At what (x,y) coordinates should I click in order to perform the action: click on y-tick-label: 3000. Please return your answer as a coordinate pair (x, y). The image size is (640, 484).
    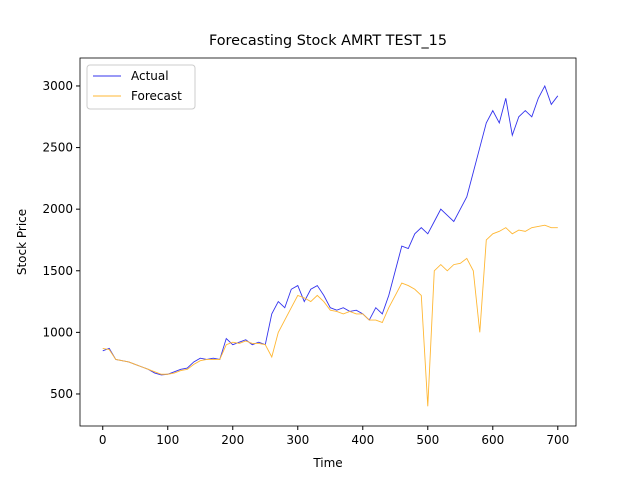
    Looking at the image, I should click on (57, 86).